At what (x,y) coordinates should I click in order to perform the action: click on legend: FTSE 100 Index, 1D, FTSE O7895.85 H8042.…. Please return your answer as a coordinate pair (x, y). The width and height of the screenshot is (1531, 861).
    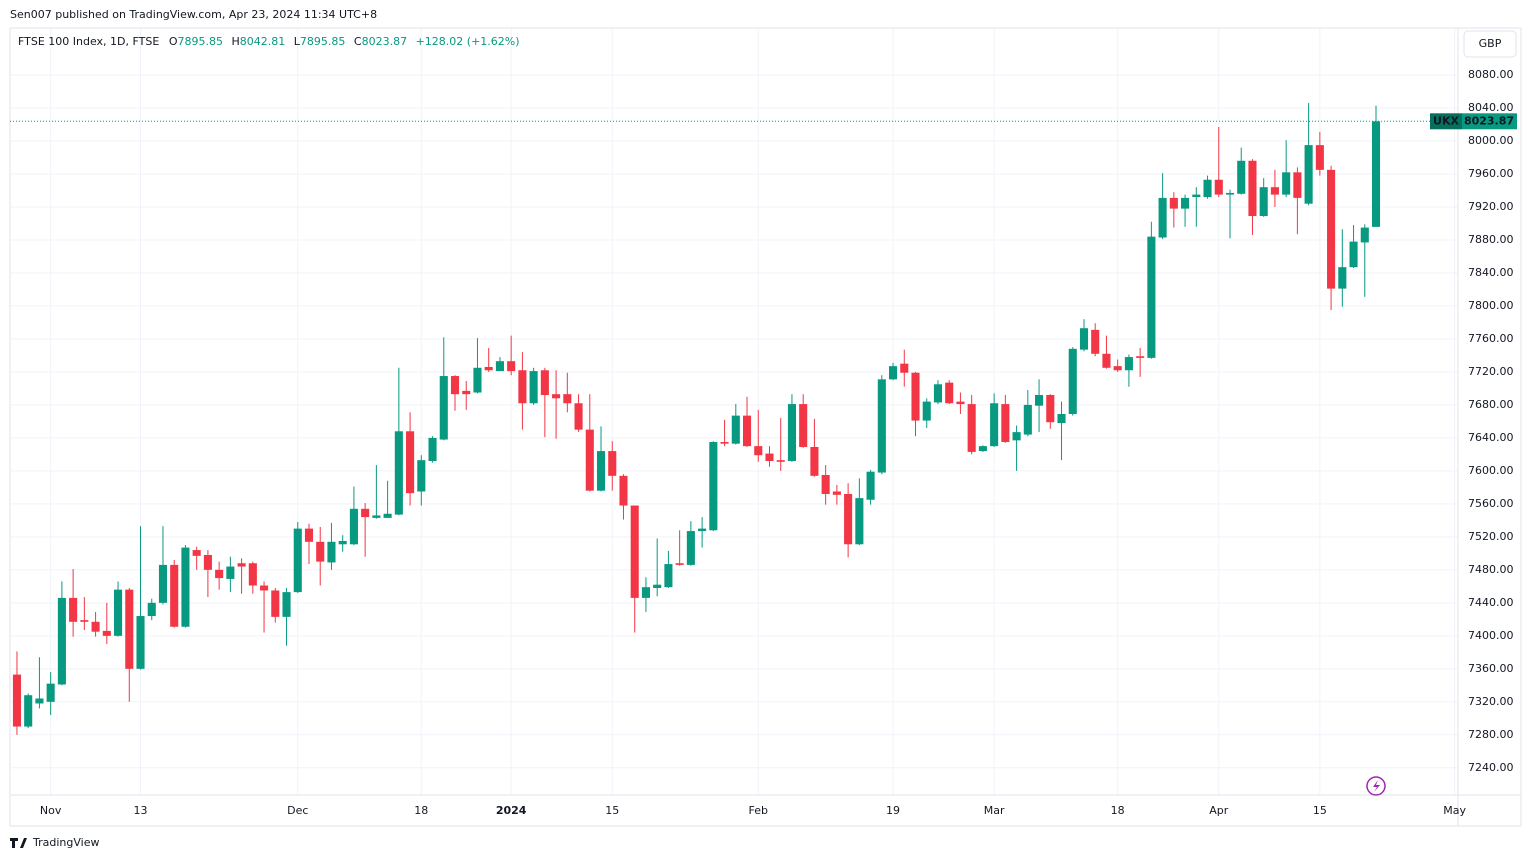
    Looking at the image, I should click on (269, 41).